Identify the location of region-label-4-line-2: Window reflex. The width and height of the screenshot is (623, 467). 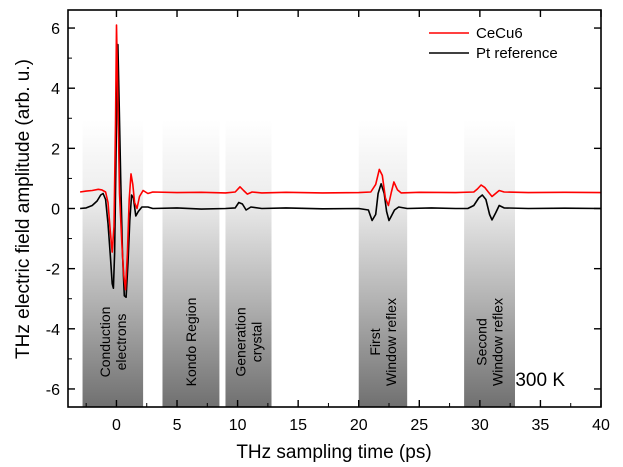
(391, 342).